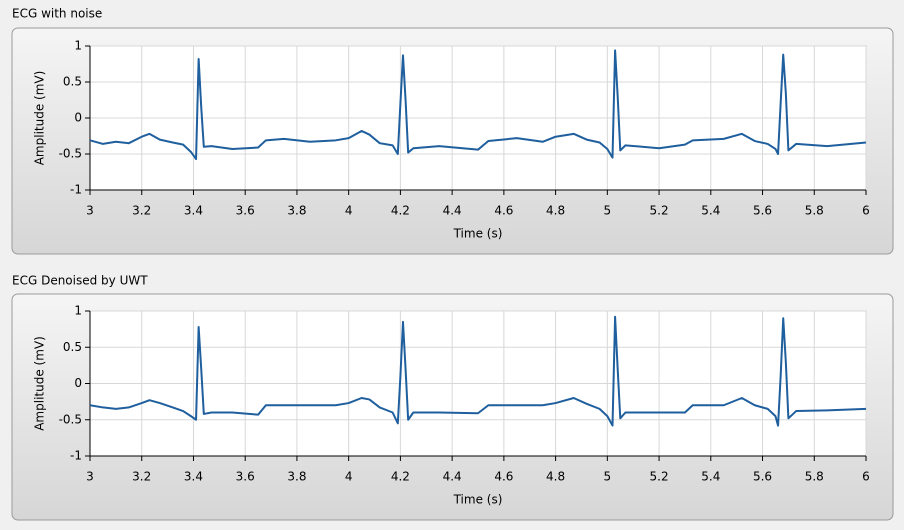 This screenshot has height=530, width=904. What do you see at coordinates (57, 14) in the screenshot?
I see `panel-title: ECG with noise` at bounding box center [57, 14].